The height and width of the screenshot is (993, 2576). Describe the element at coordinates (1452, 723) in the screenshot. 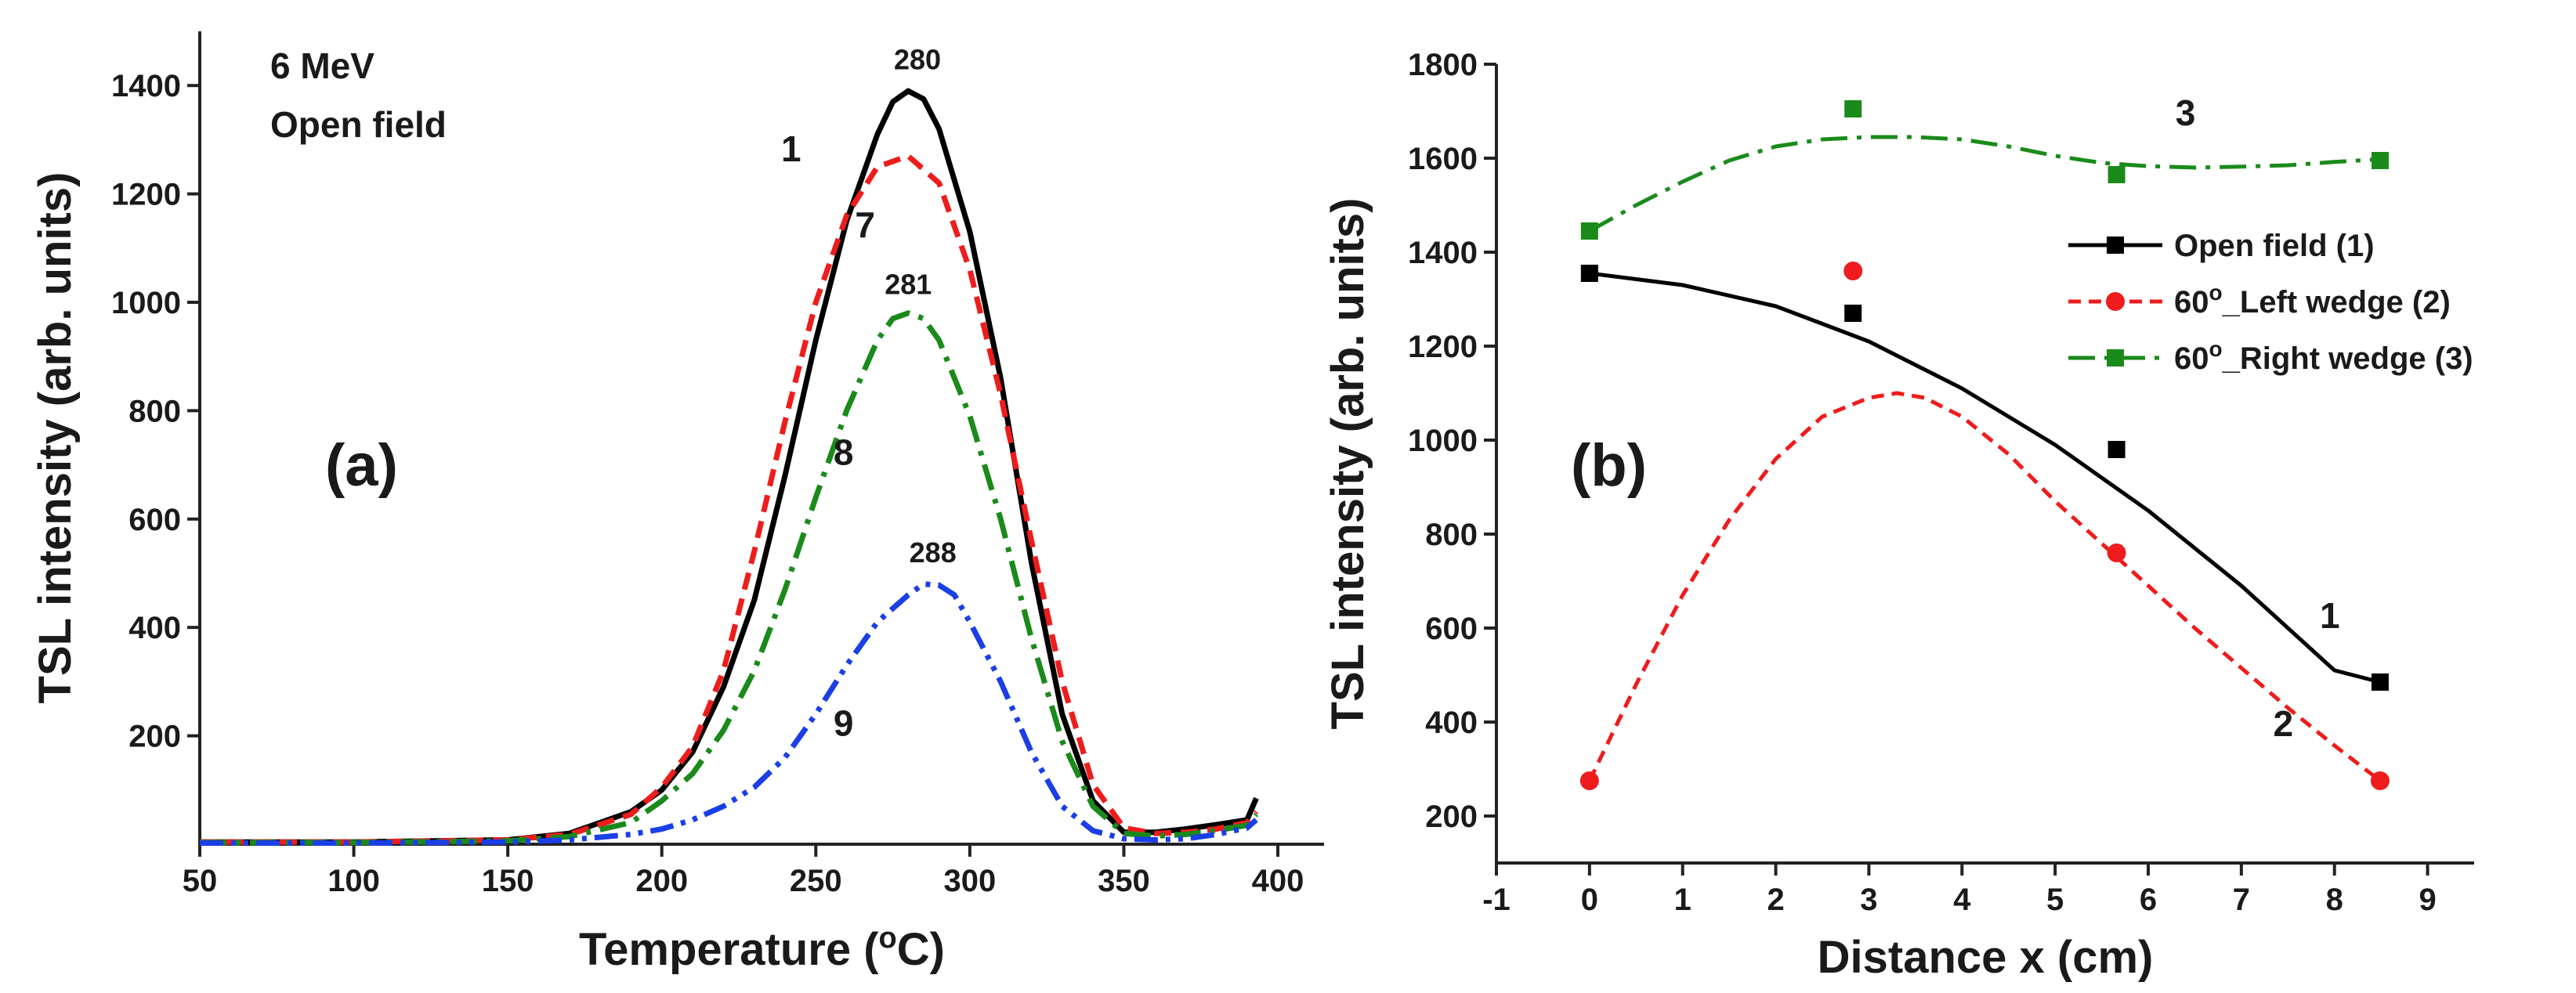

I see `panel-b-y-tick-label: 400` at that location.